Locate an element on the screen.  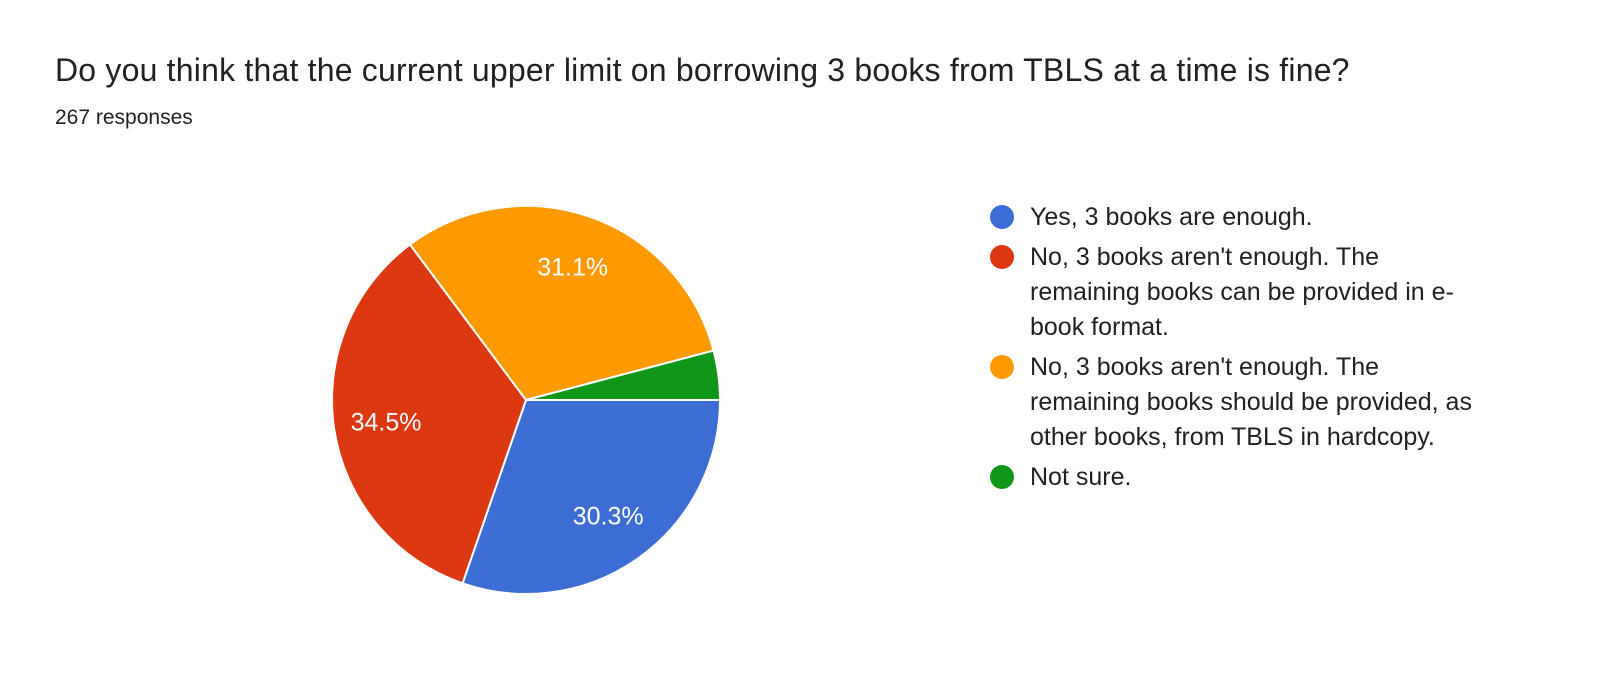
pie-chart: 30.3% 34.5% 31.1% is located at coordinates (526, 400).